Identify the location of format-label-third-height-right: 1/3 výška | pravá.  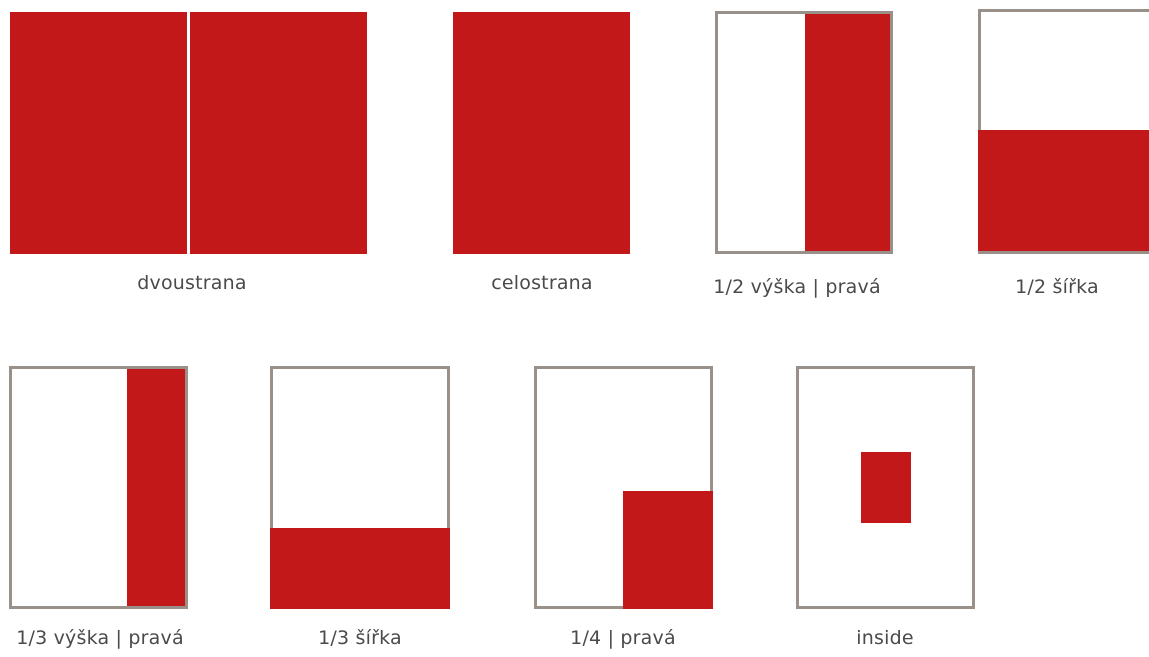
(100, 638).